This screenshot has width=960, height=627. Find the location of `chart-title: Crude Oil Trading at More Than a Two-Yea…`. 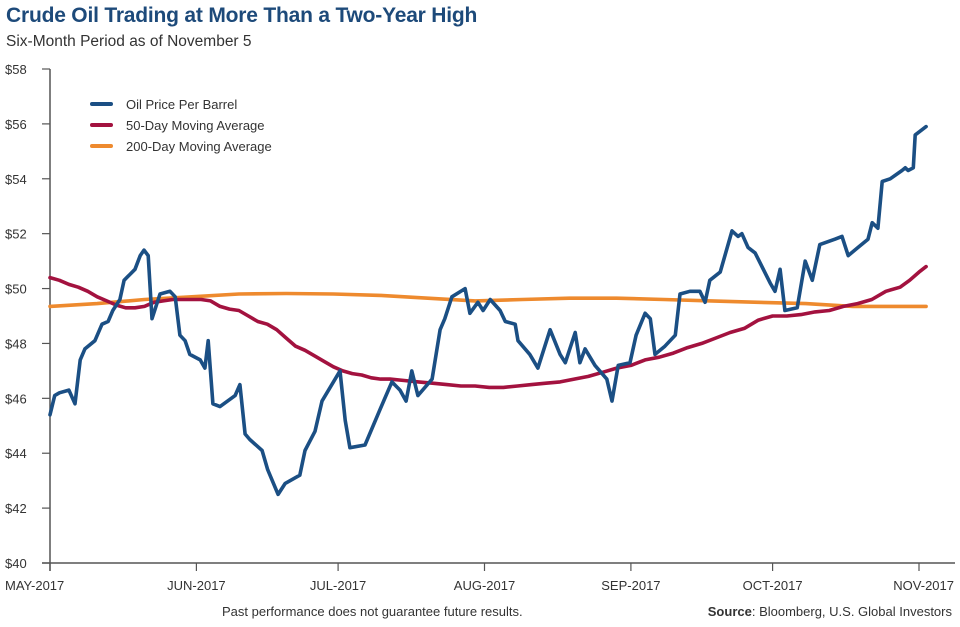

chart-title: Crude Oil Trading at More Than a Two-Yea… is located at coordinates (242, 15).